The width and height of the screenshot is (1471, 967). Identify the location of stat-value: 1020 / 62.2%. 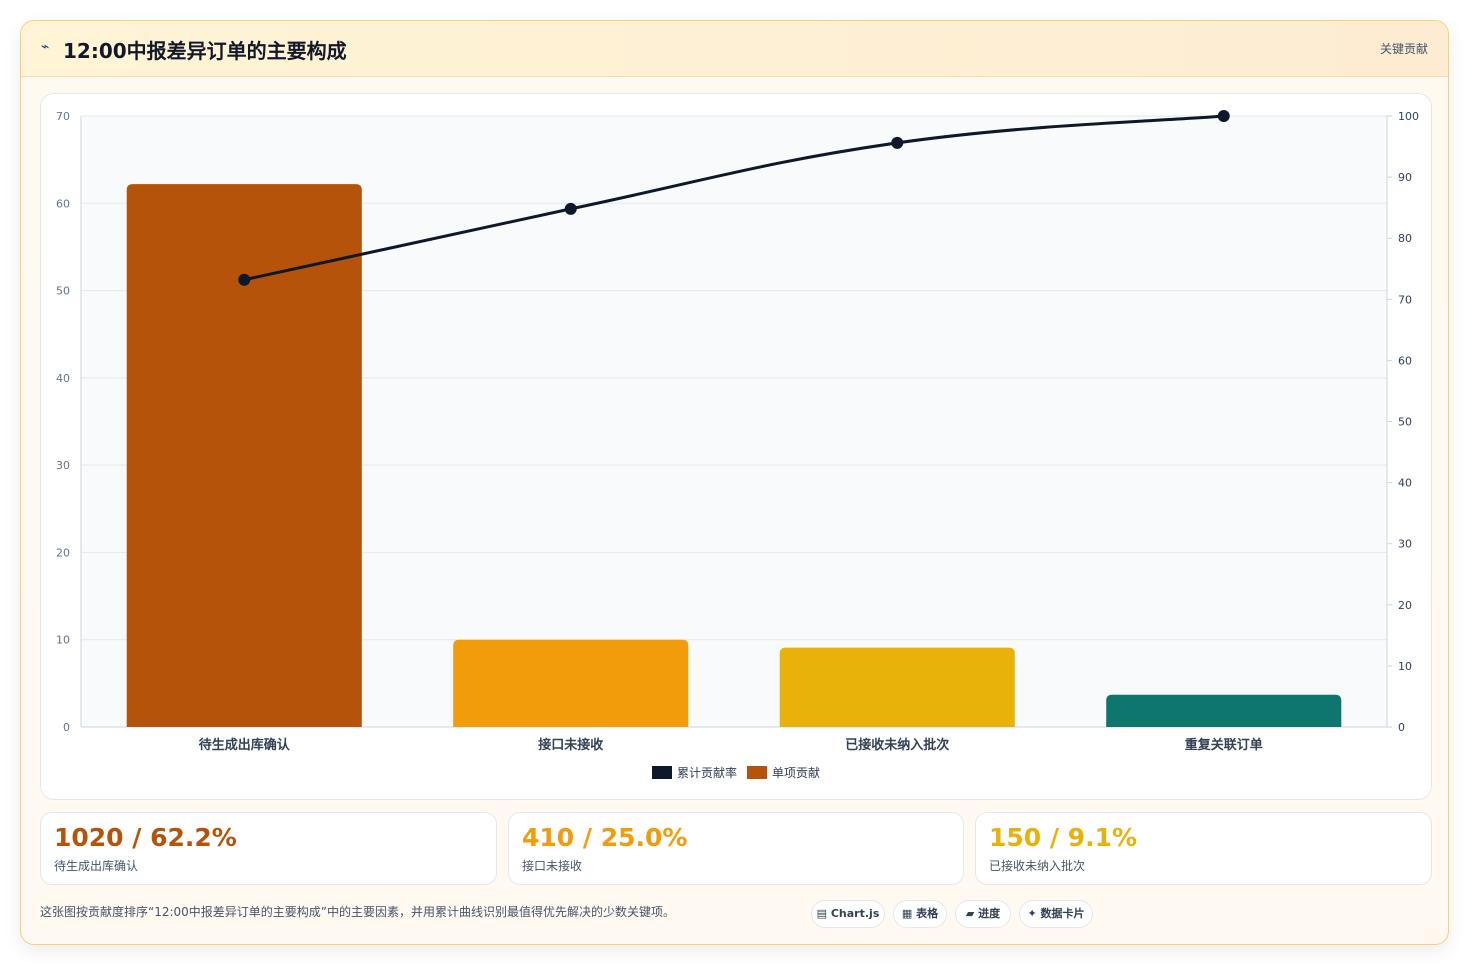
(145, 837).